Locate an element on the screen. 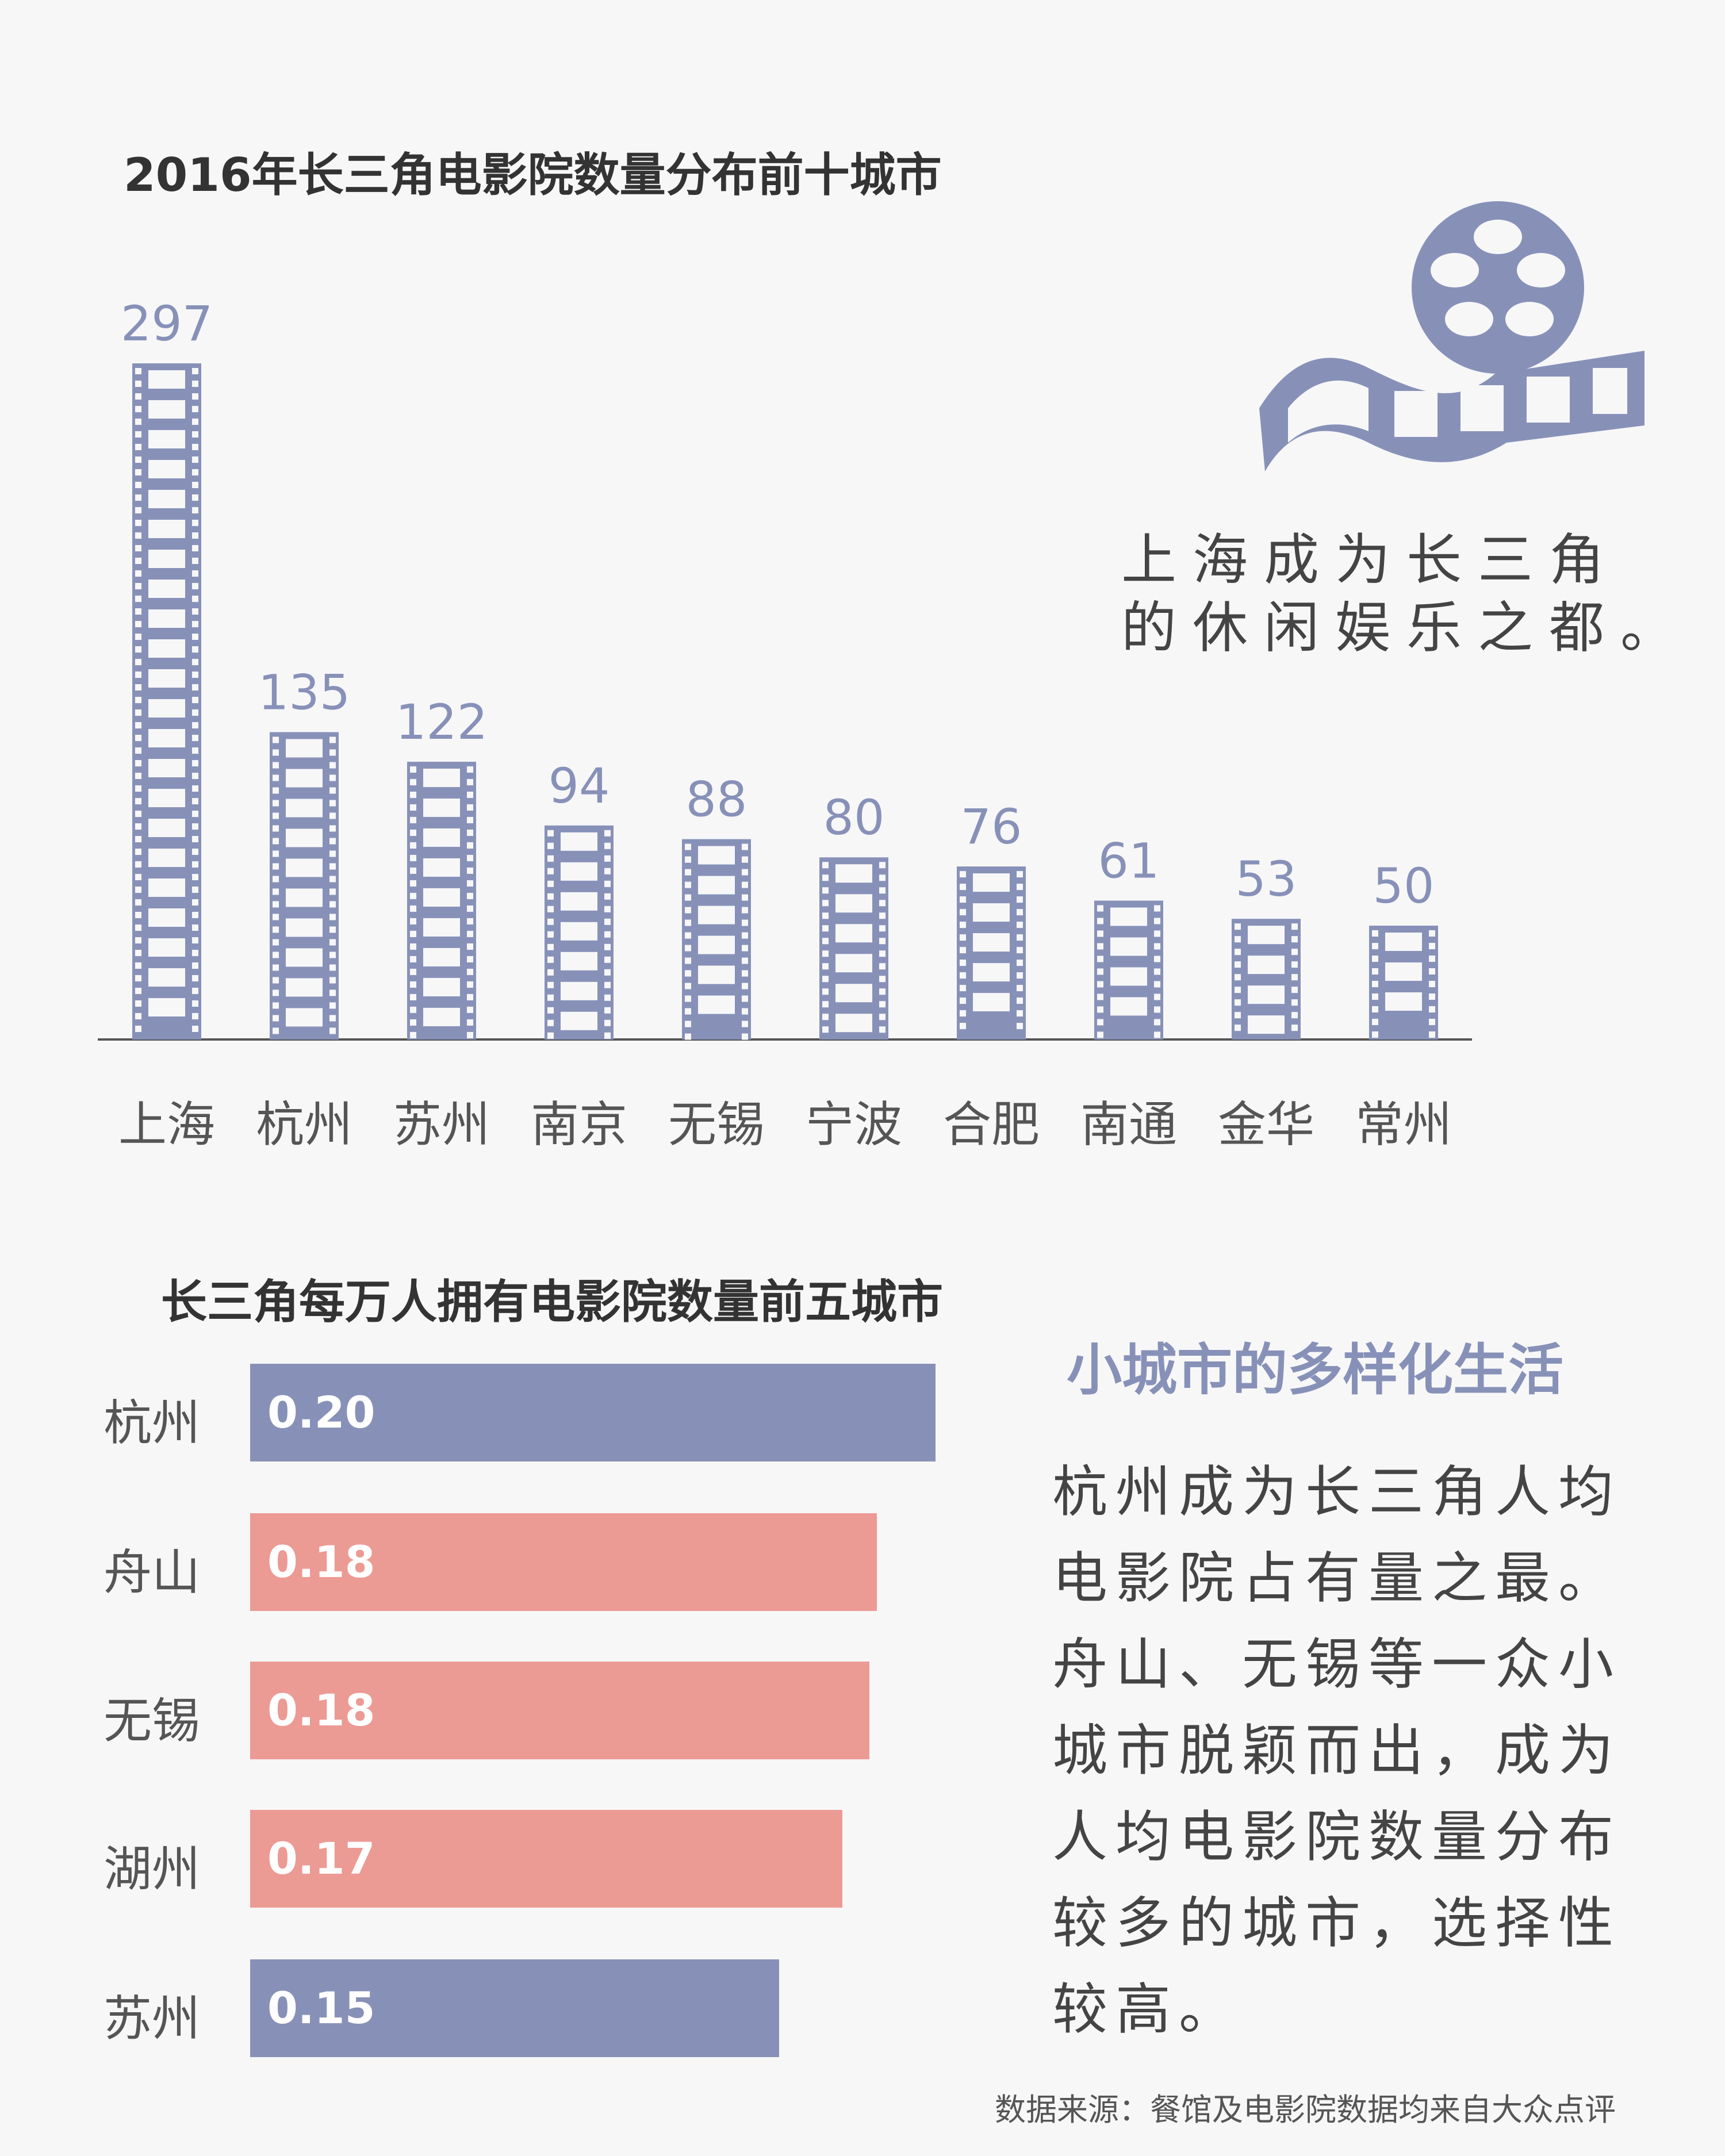 This screenshot has width=1725, height=2156. bar-value-label: 50 is located at coordinates (1404, 886).